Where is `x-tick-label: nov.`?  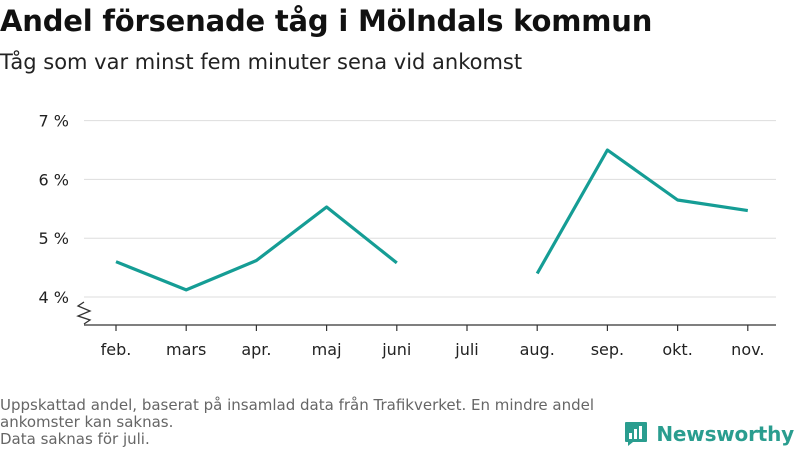 x-tick-label: nov. is located at coordinates (747, 349).